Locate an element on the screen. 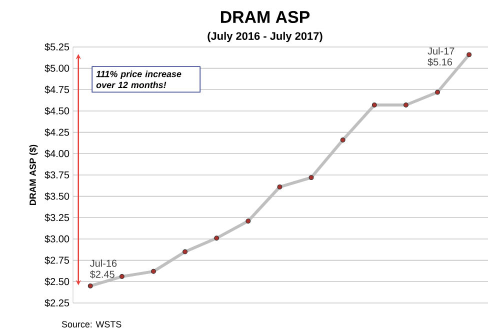  chart-subtitle: (July 2016 - July 2017) is located at coordinates (265, 37).